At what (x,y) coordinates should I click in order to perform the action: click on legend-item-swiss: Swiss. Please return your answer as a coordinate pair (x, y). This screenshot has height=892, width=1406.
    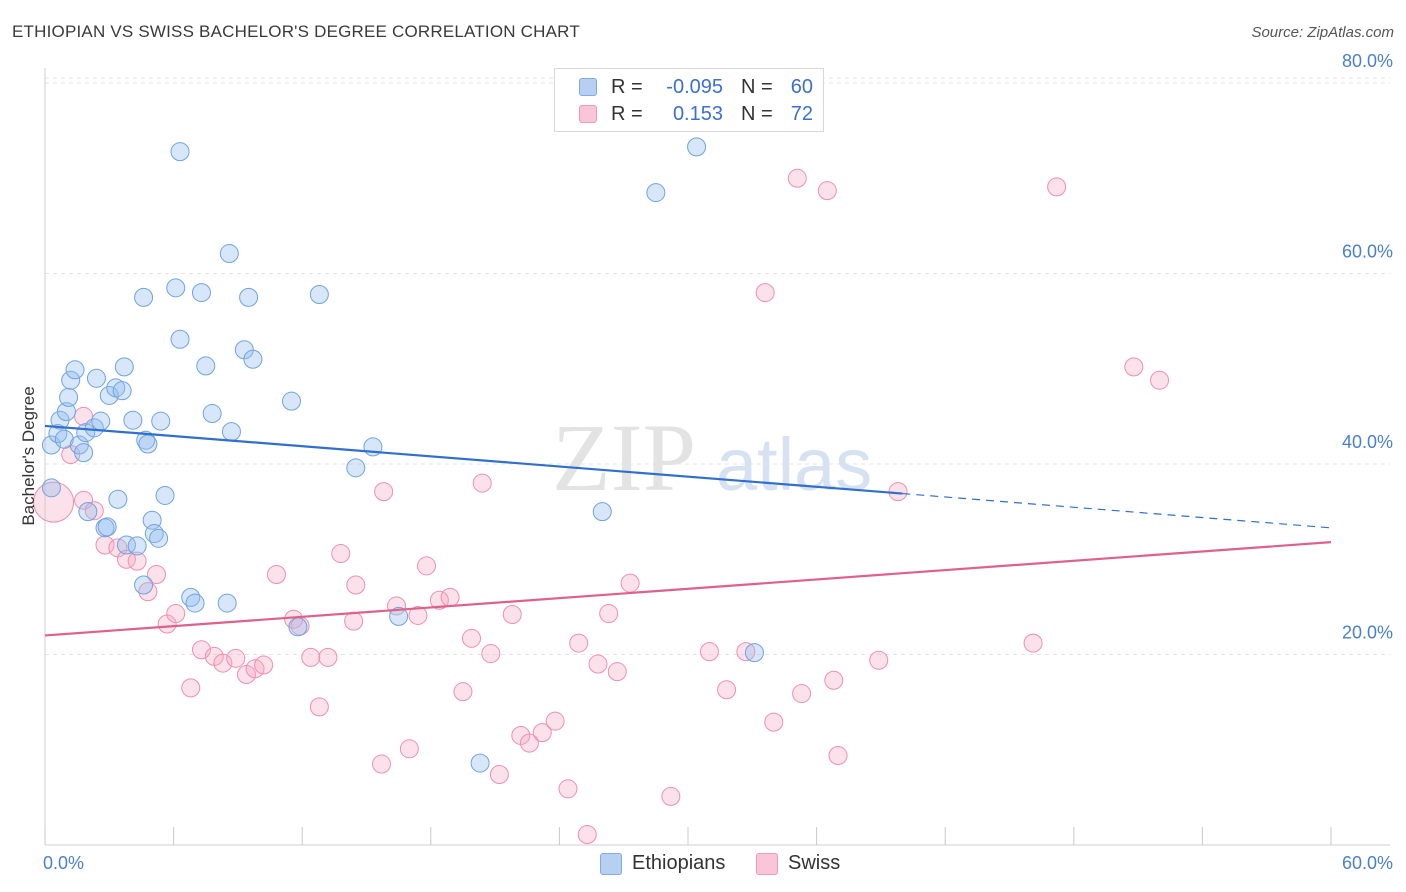
    Looking at the image, I should click on (798, 863).